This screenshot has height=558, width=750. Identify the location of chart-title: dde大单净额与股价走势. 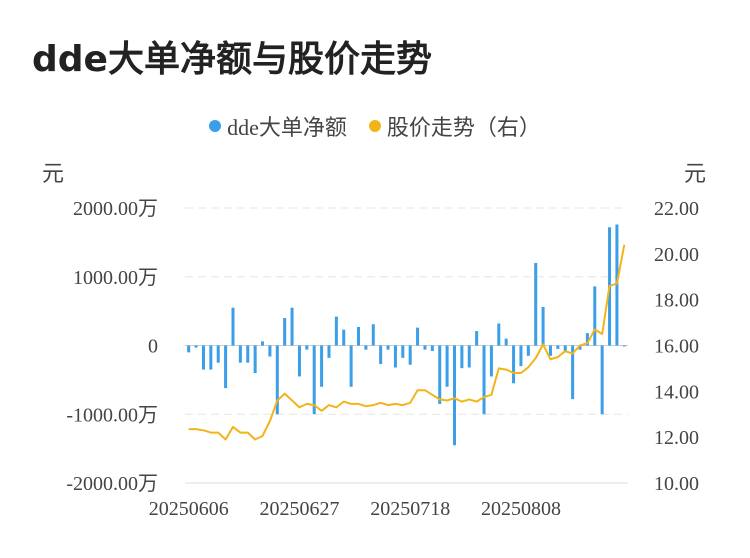
(232, 59).